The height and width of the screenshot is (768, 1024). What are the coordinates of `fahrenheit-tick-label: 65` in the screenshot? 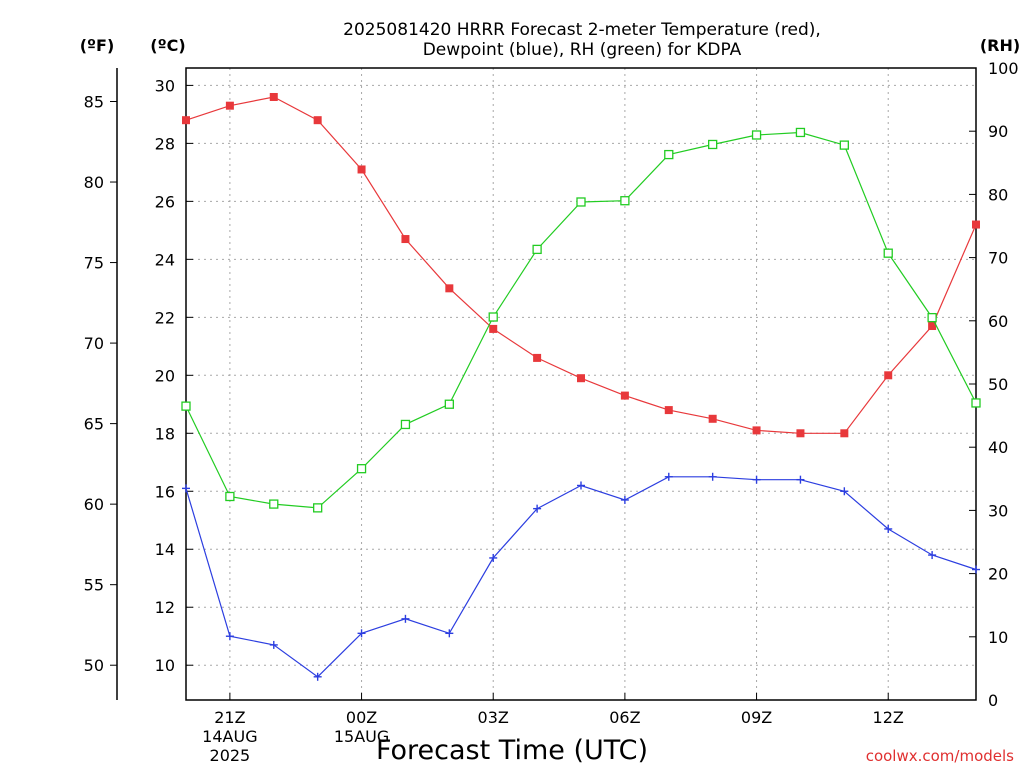 It's located at (94, 424).